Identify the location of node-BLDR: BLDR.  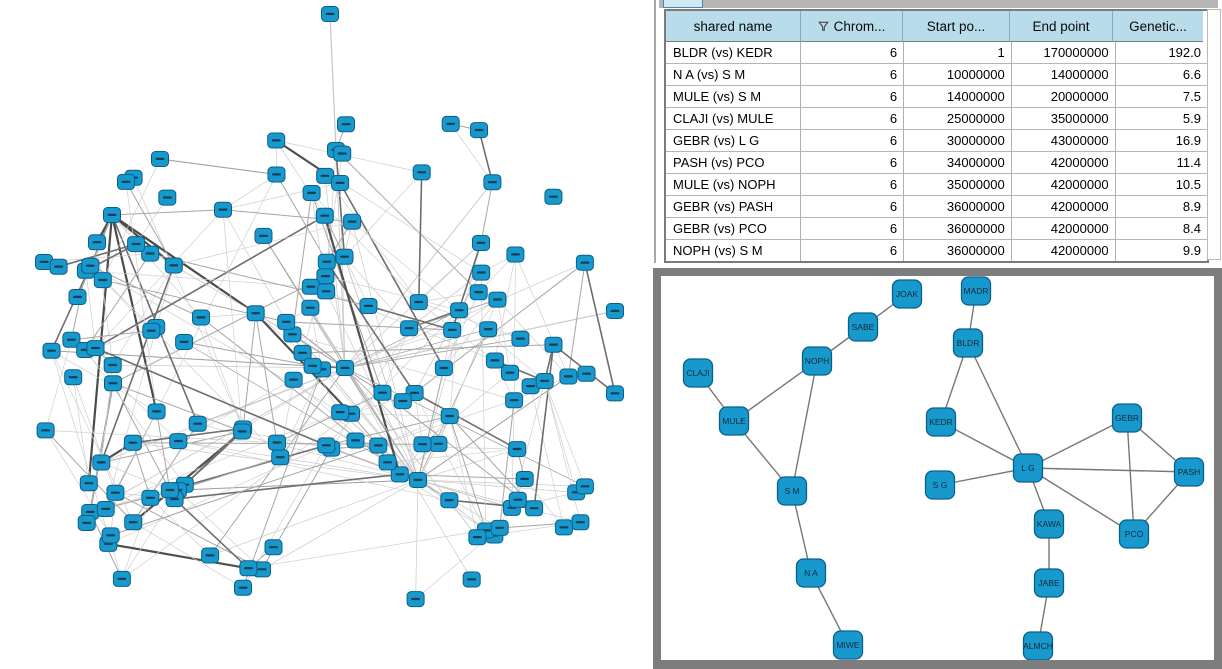
(968, 343).